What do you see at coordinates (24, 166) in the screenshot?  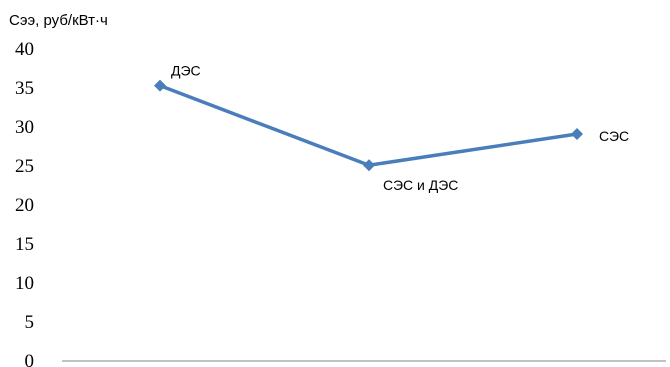 I see `y-tick-label: 25` at bounding box center [24, 166].